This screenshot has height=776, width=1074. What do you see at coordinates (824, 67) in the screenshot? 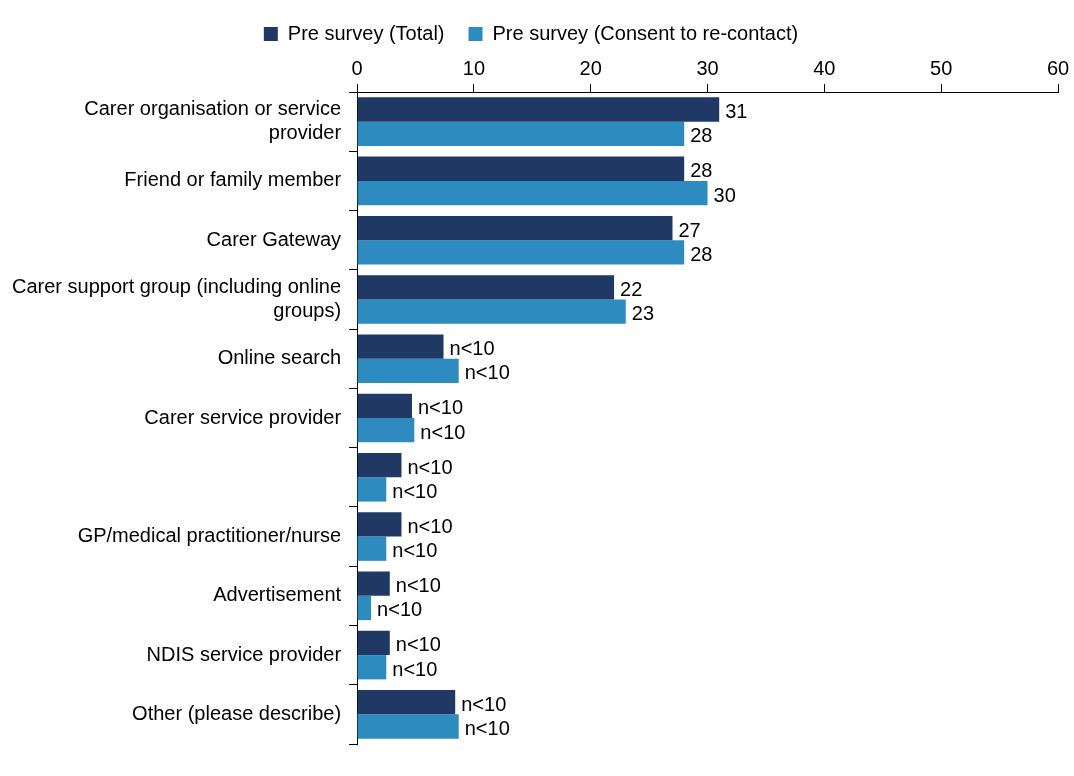
I see `x-tick-label: 40` at bounding box center [824, 67].